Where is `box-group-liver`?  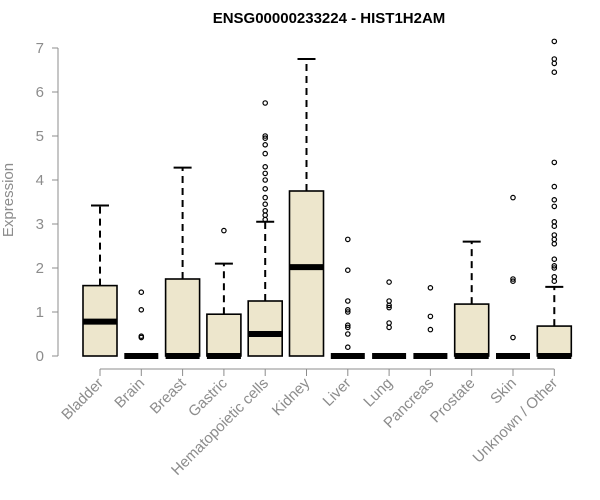
box-group-liver is located at coordinates (347, 297).